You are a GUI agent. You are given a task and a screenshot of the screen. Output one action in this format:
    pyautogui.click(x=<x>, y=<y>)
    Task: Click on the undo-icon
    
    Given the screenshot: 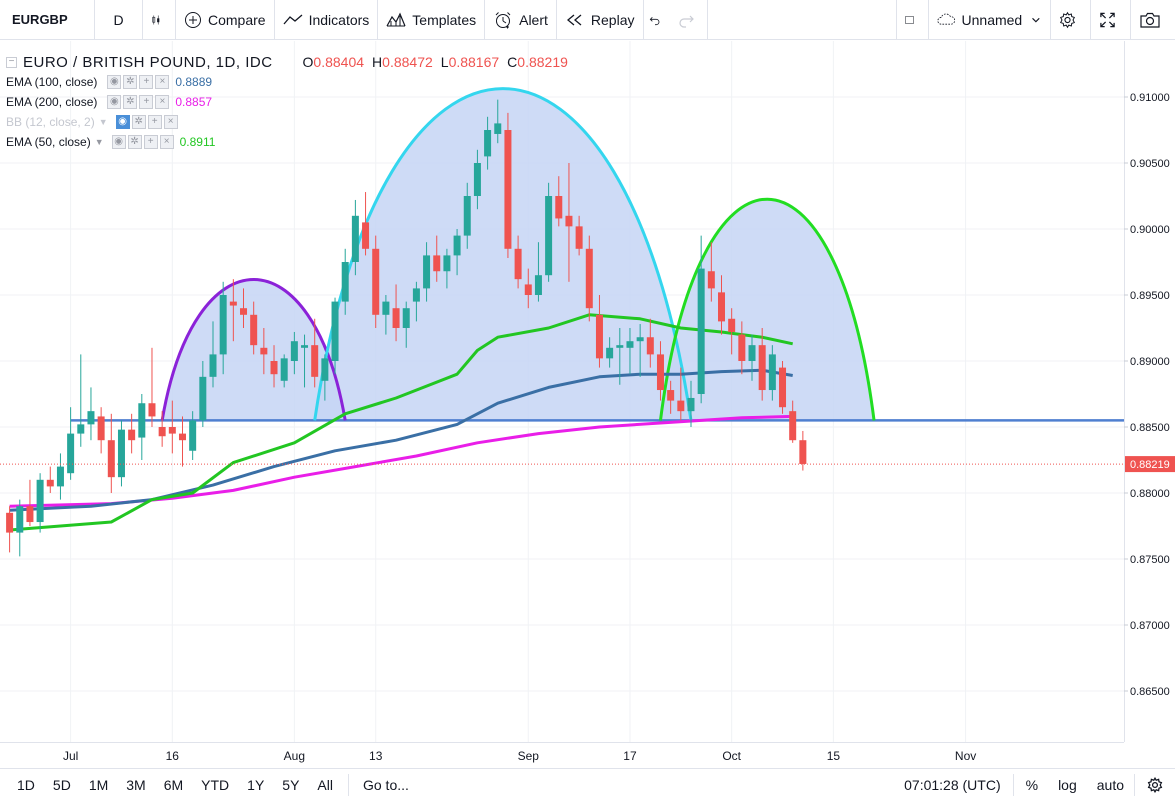 What is the action you would take?
    pyautogui.click(x=654, y=20)
    